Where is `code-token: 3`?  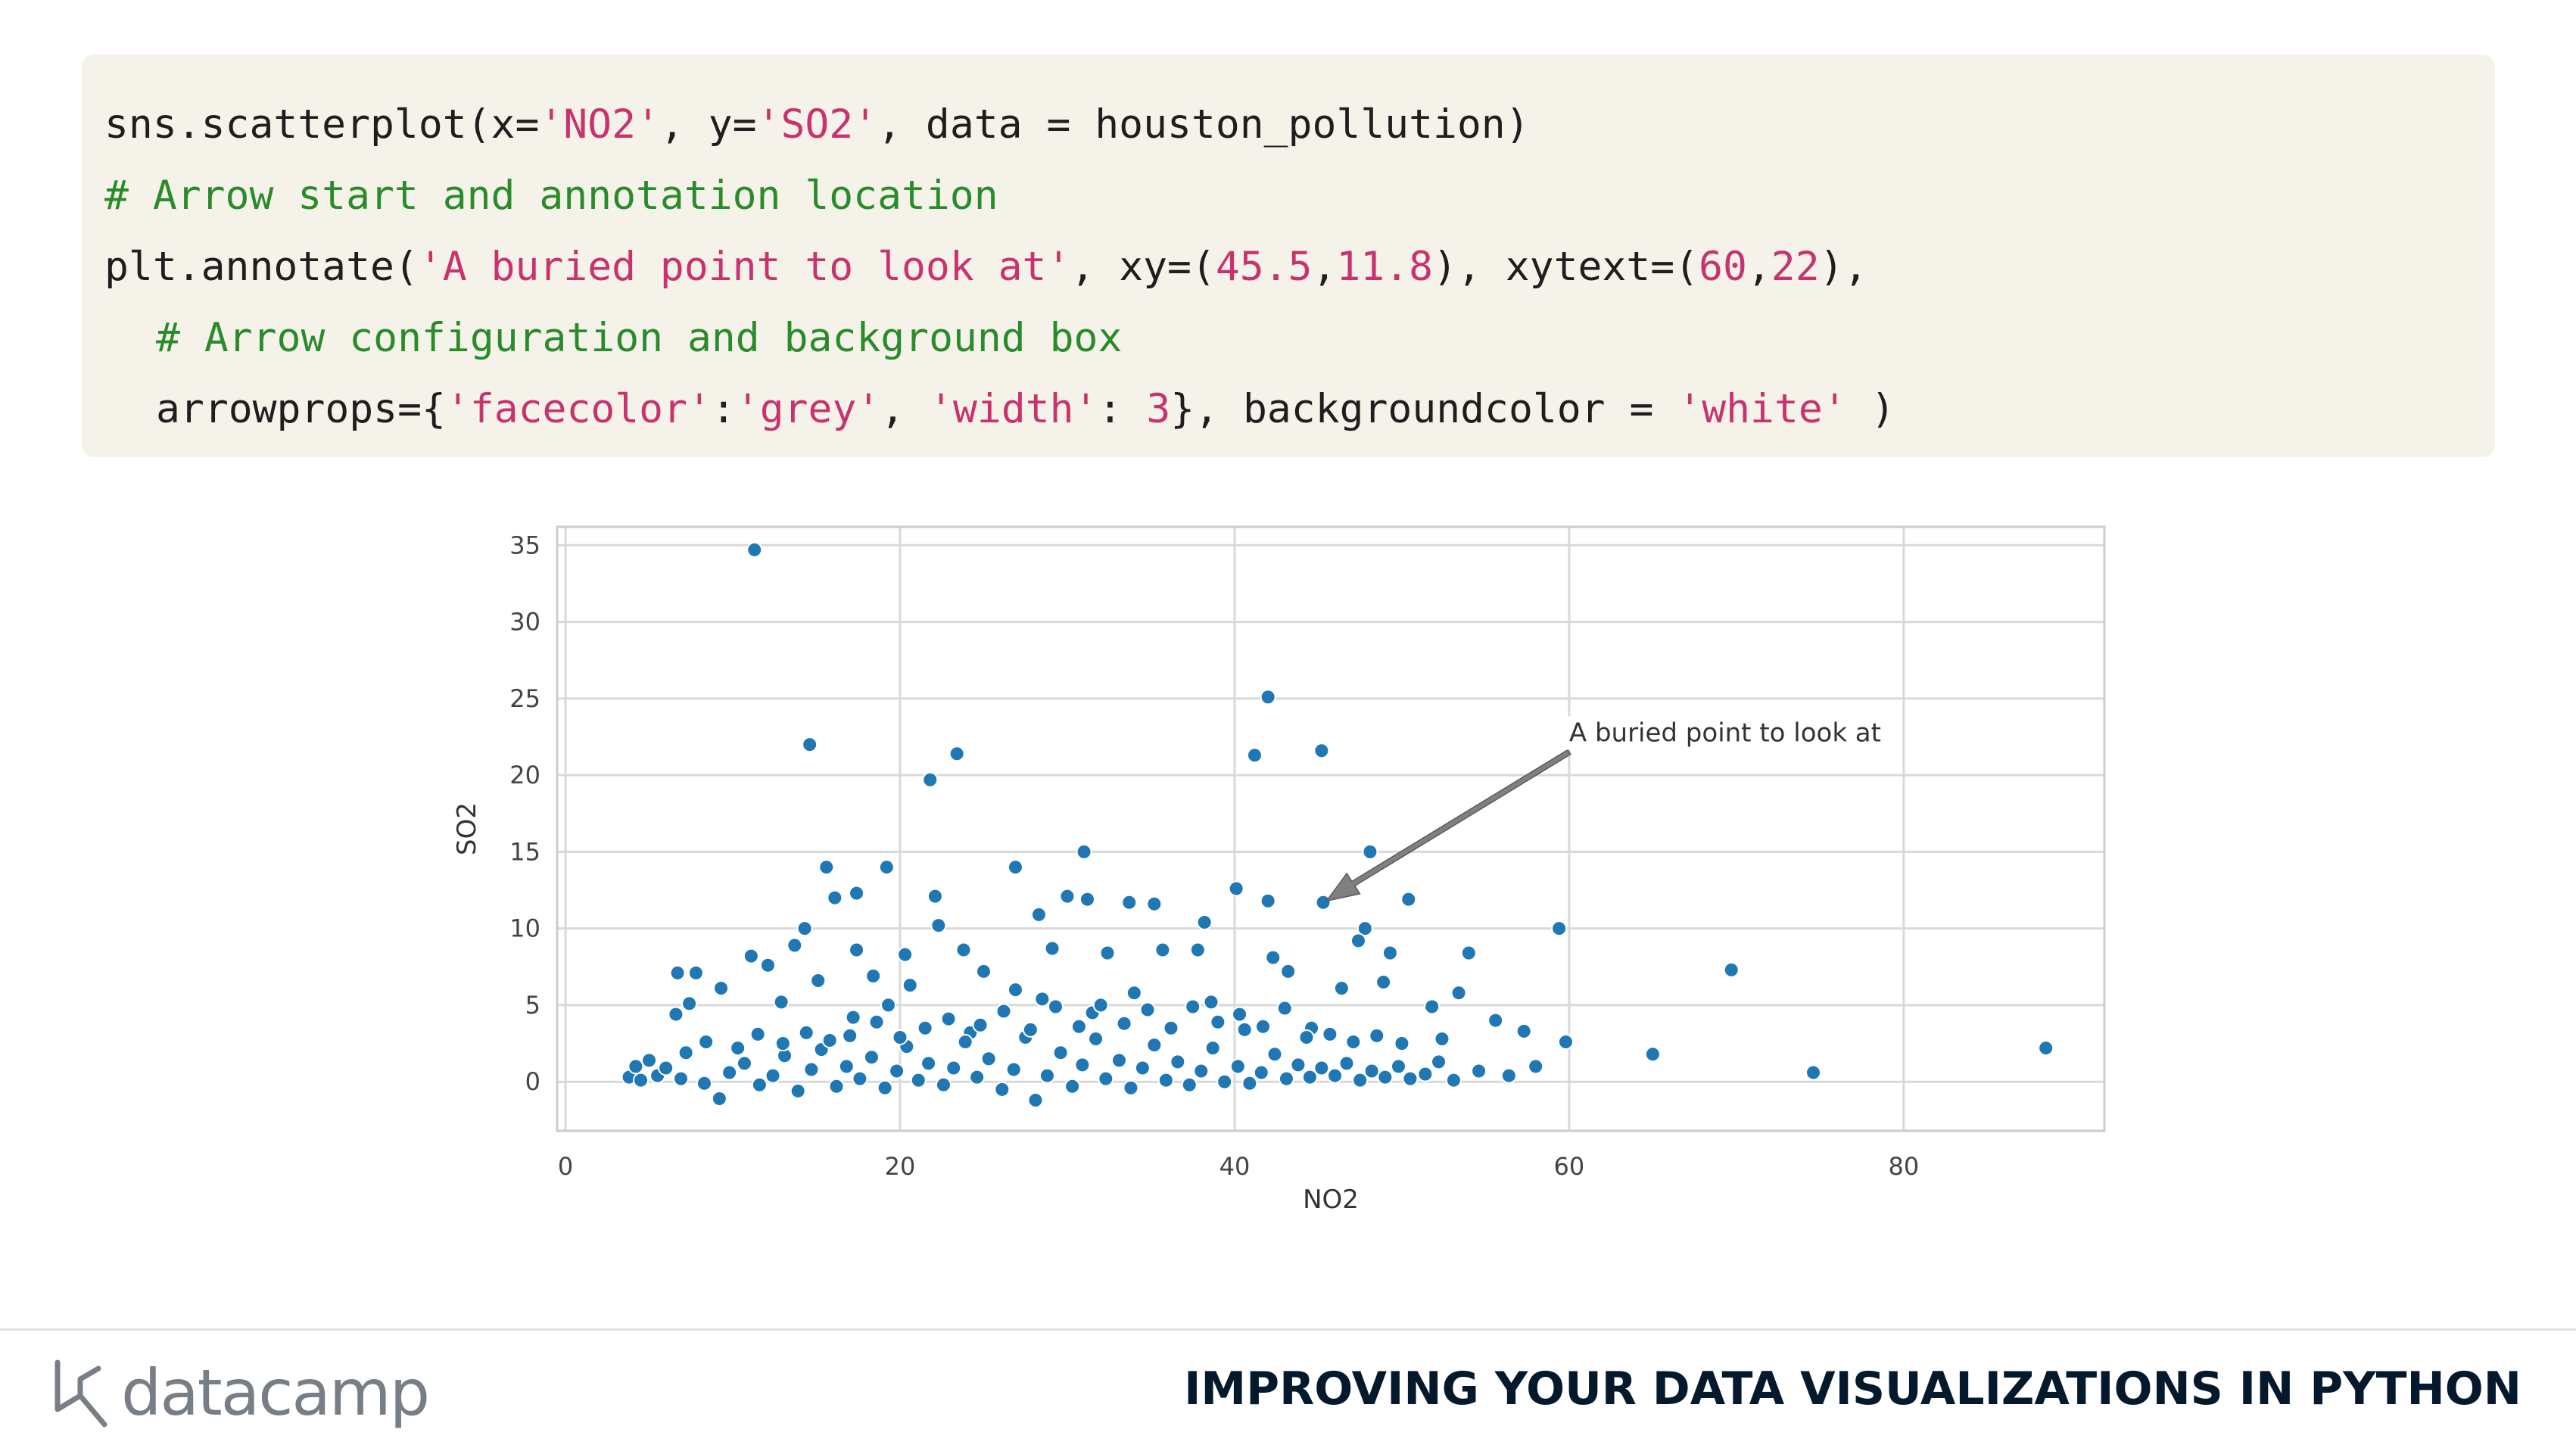
code-token: 3 is located at coordinates (1158, 409).